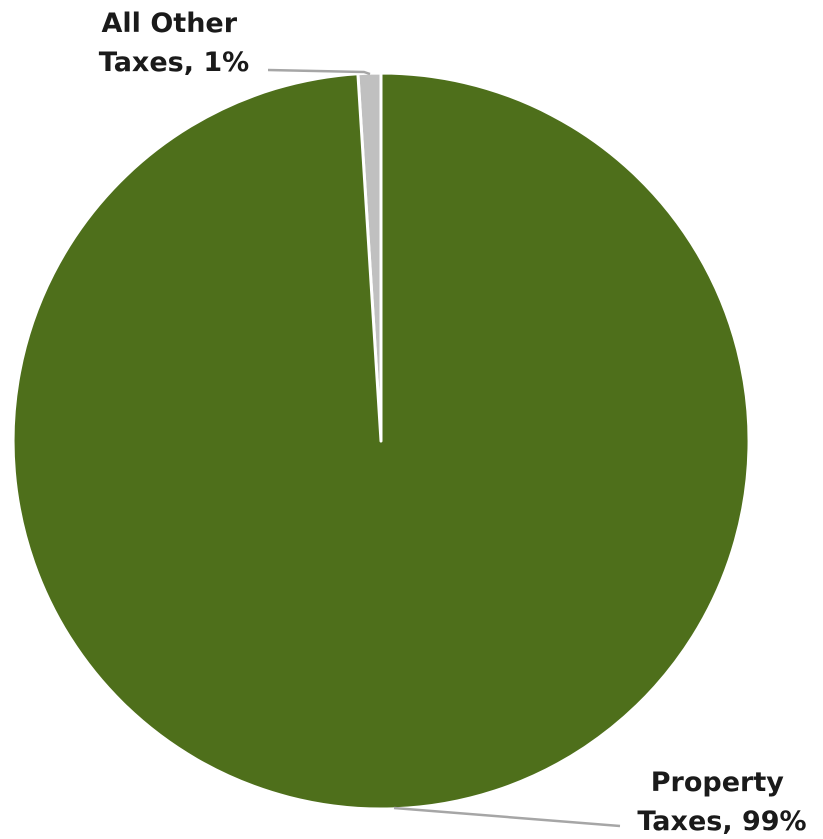 The image size is (823, 839). Describe the element at coordinates (319, 72) in the screenshot. I see `leader-line-all-other-taxes` at that location.